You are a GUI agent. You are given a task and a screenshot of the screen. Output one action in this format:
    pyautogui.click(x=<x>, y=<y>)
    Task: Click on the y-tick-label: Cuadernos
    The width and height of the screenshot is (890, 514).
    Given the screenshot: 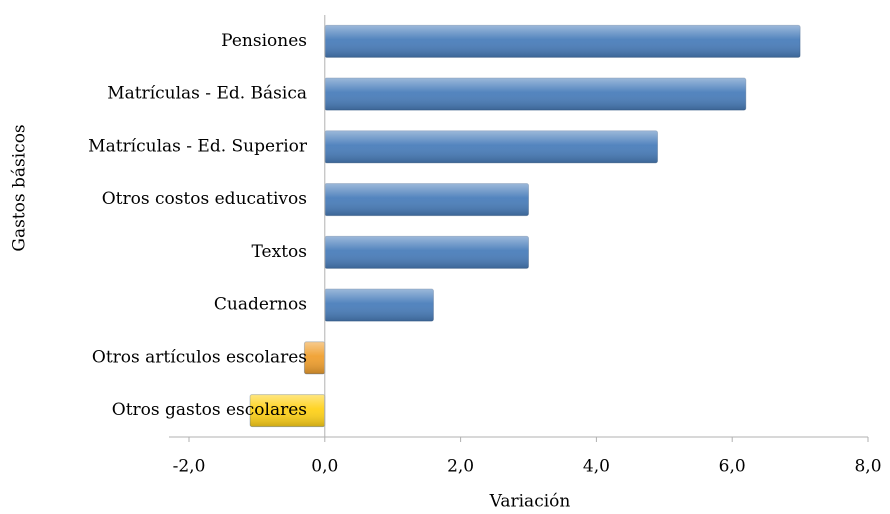 What is the action you would take?
    pyautogui.click(x=260, y=305)
    